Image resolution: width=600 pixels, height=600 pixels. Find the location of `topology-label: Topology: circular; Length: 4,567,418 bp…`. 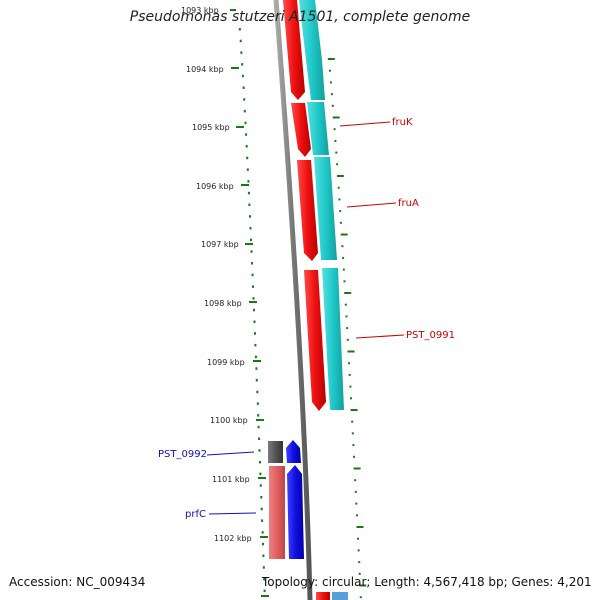

topology-label: Topology: circular; Length: 4,567,418 bp… is located at coordinates (427, 582).